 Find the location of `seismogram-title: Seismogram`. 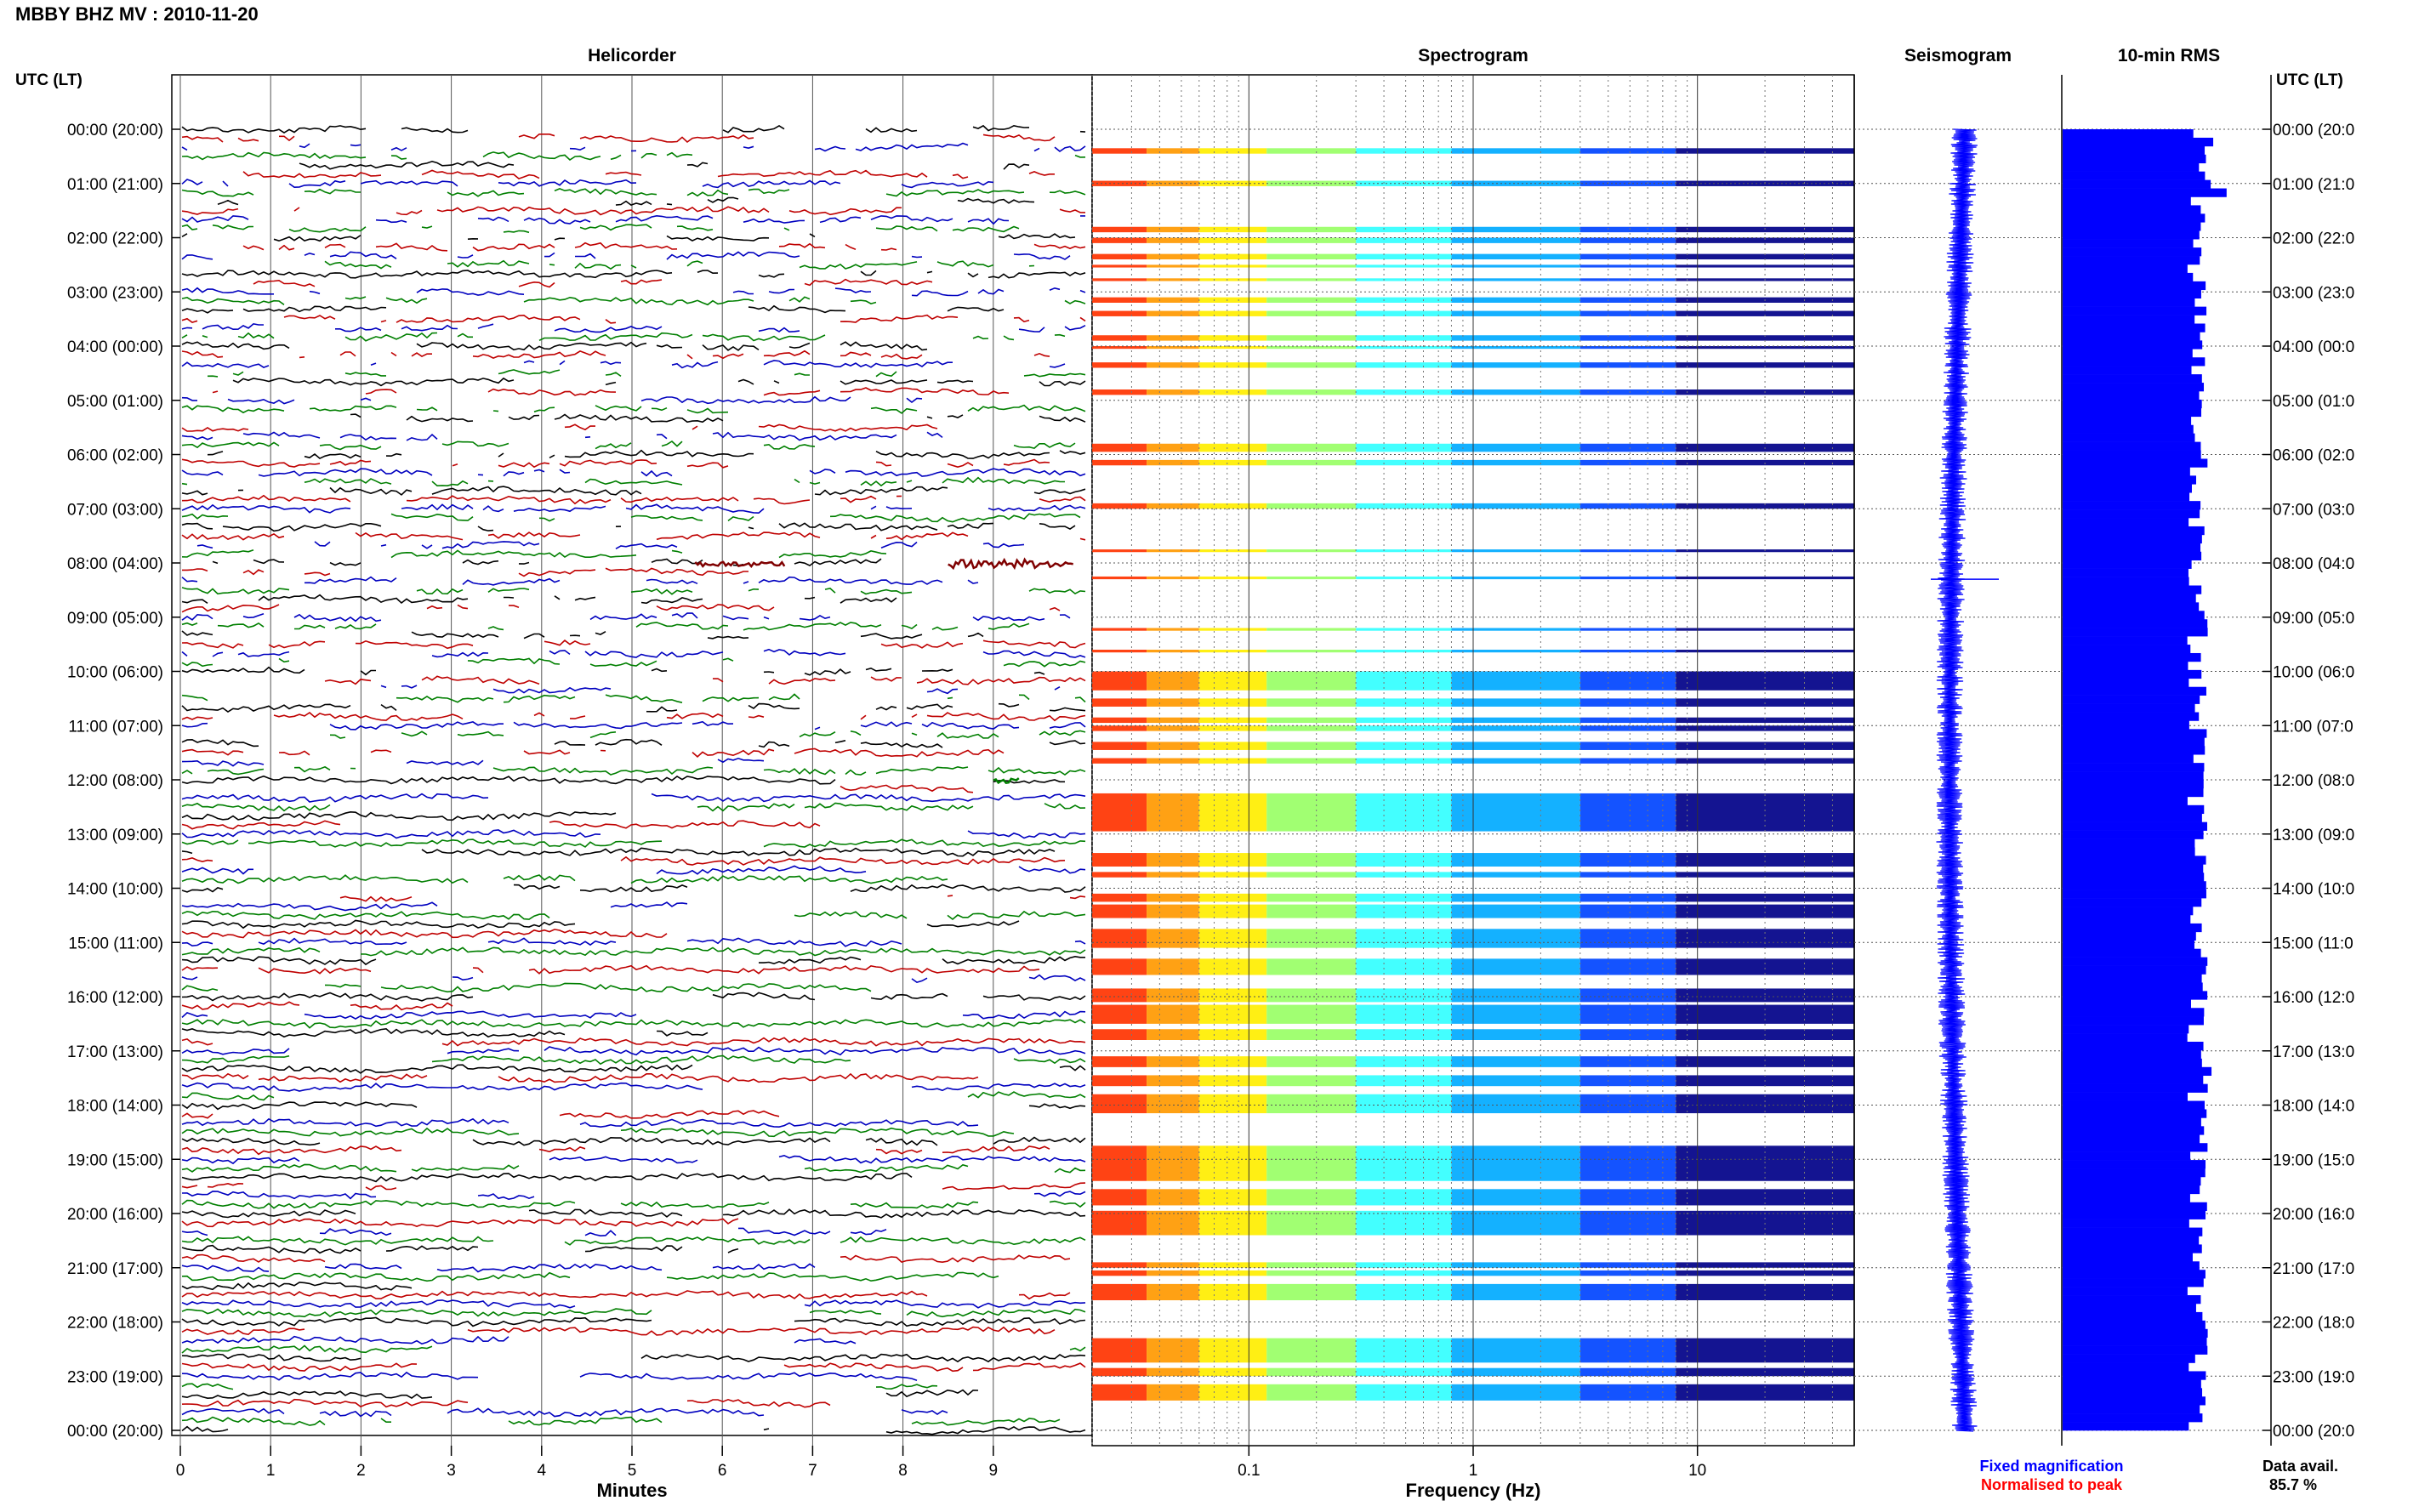

seismogram-title: Seismogram is located at coordinates (1958, 55).